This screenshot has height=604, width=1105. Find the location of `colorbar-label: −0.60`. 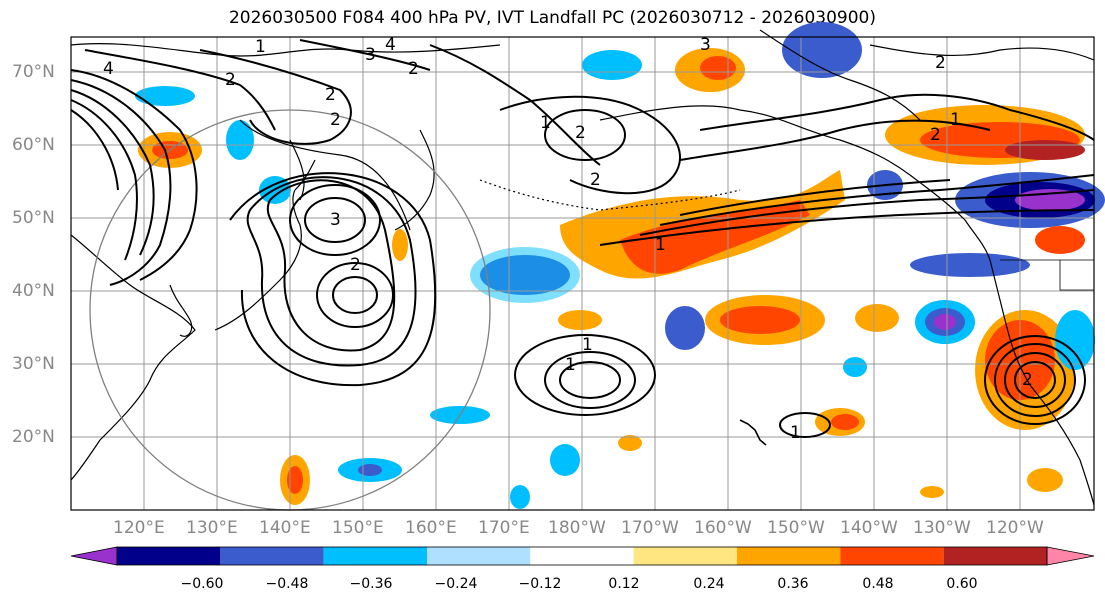

colorbar-label: −0.60 is located at coordinates (202, 584).